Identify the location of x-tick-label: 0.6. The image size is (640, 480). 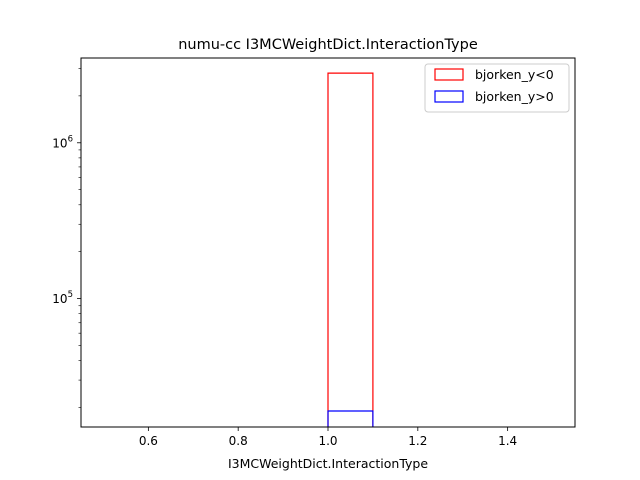
(148, 441).